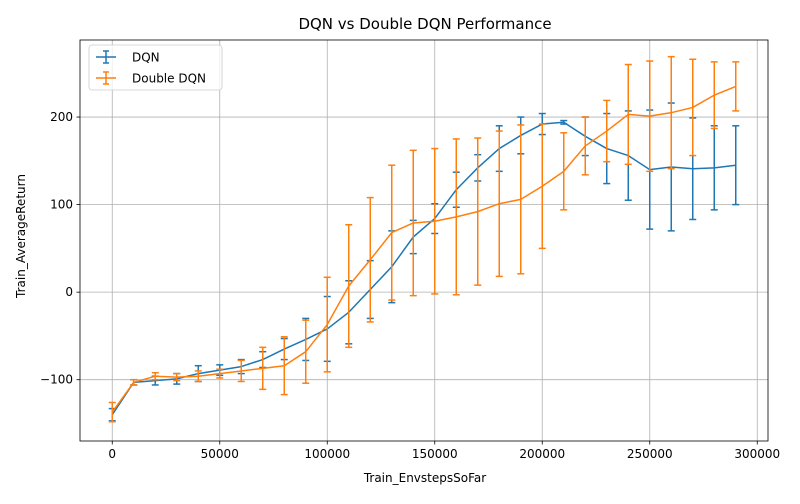 The image size is (800, 504). What do you see at coordinates (21, 236) in the screenshot?
I see `y-axis-label: Train_AverageReturn` at bounding box center [21, 236].